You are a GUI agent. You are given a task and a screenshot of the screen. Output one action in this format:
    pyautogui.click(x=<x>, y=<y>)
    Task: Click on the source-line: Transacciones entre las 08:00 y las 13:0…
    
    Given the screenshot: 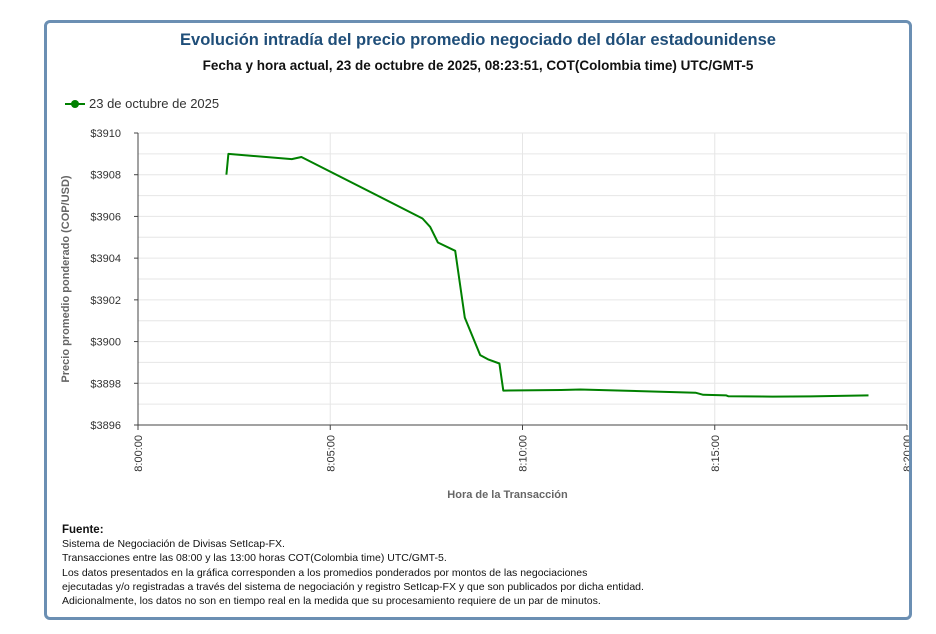 What is the action you would take?
    pyautogui.click(x=254, y=558)
    